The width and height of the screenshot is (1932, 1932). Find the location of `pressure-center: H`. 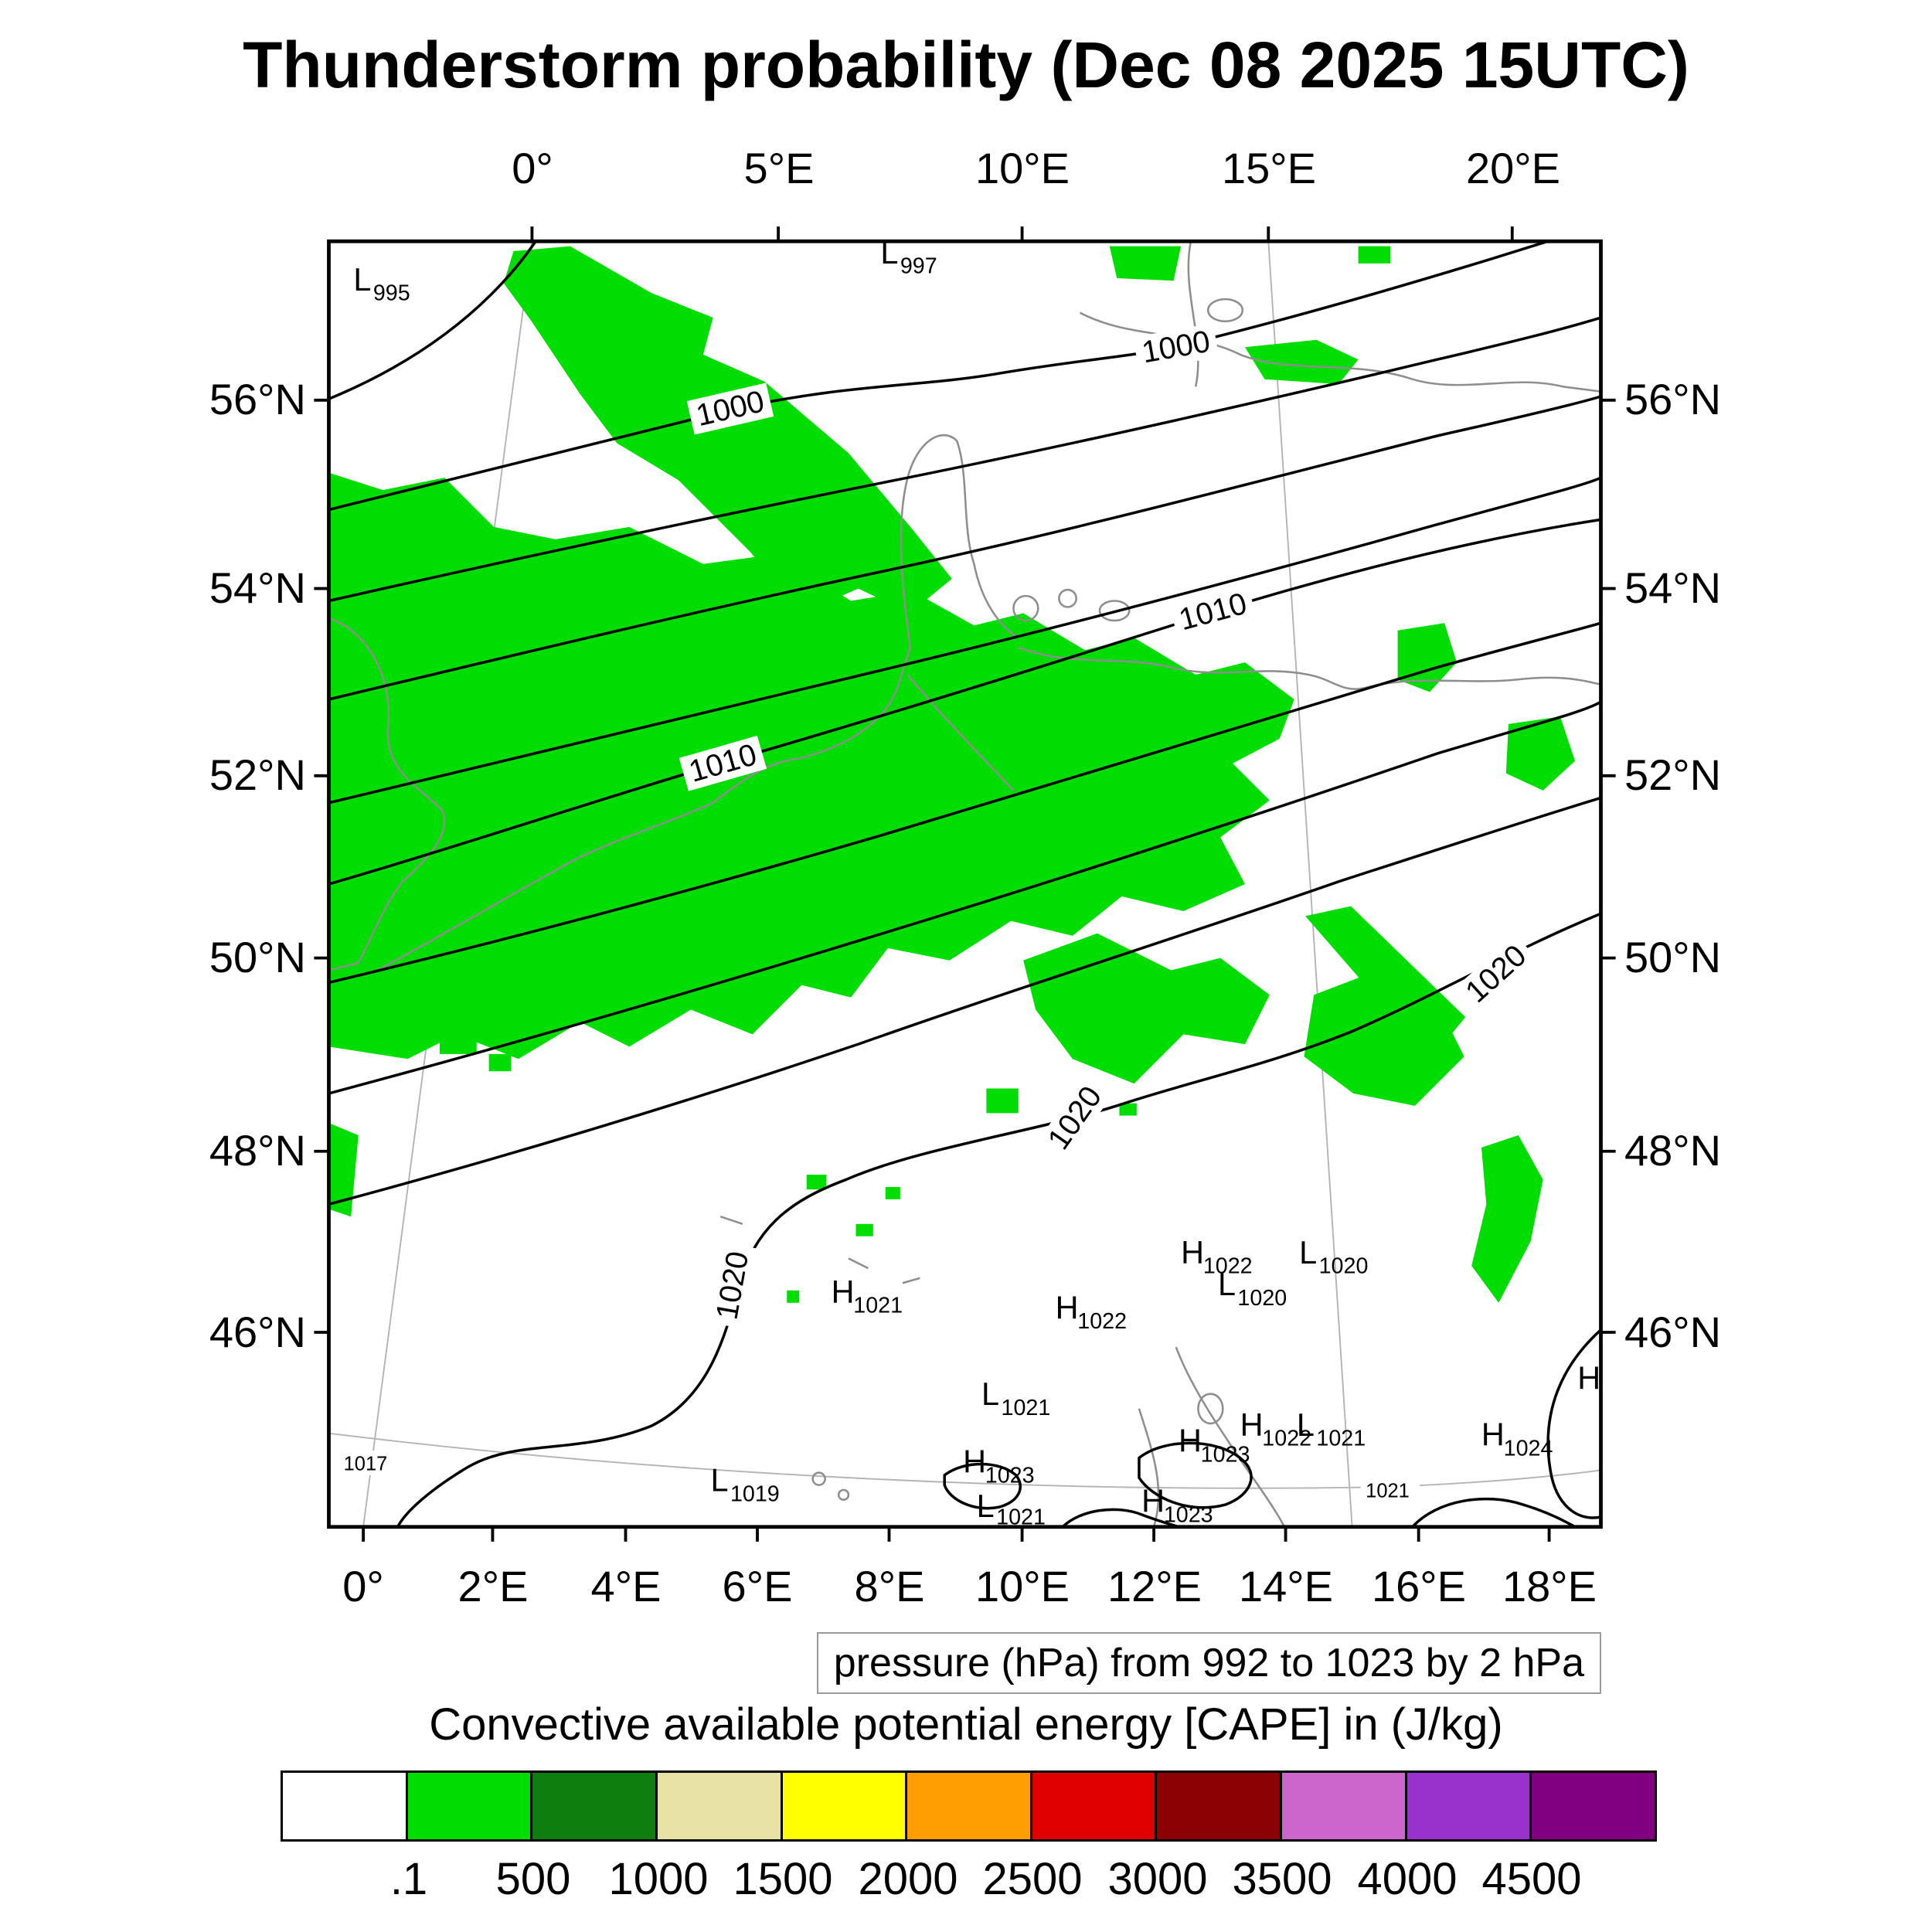

pressure-center: H is located at coordinates (1588, 1378).